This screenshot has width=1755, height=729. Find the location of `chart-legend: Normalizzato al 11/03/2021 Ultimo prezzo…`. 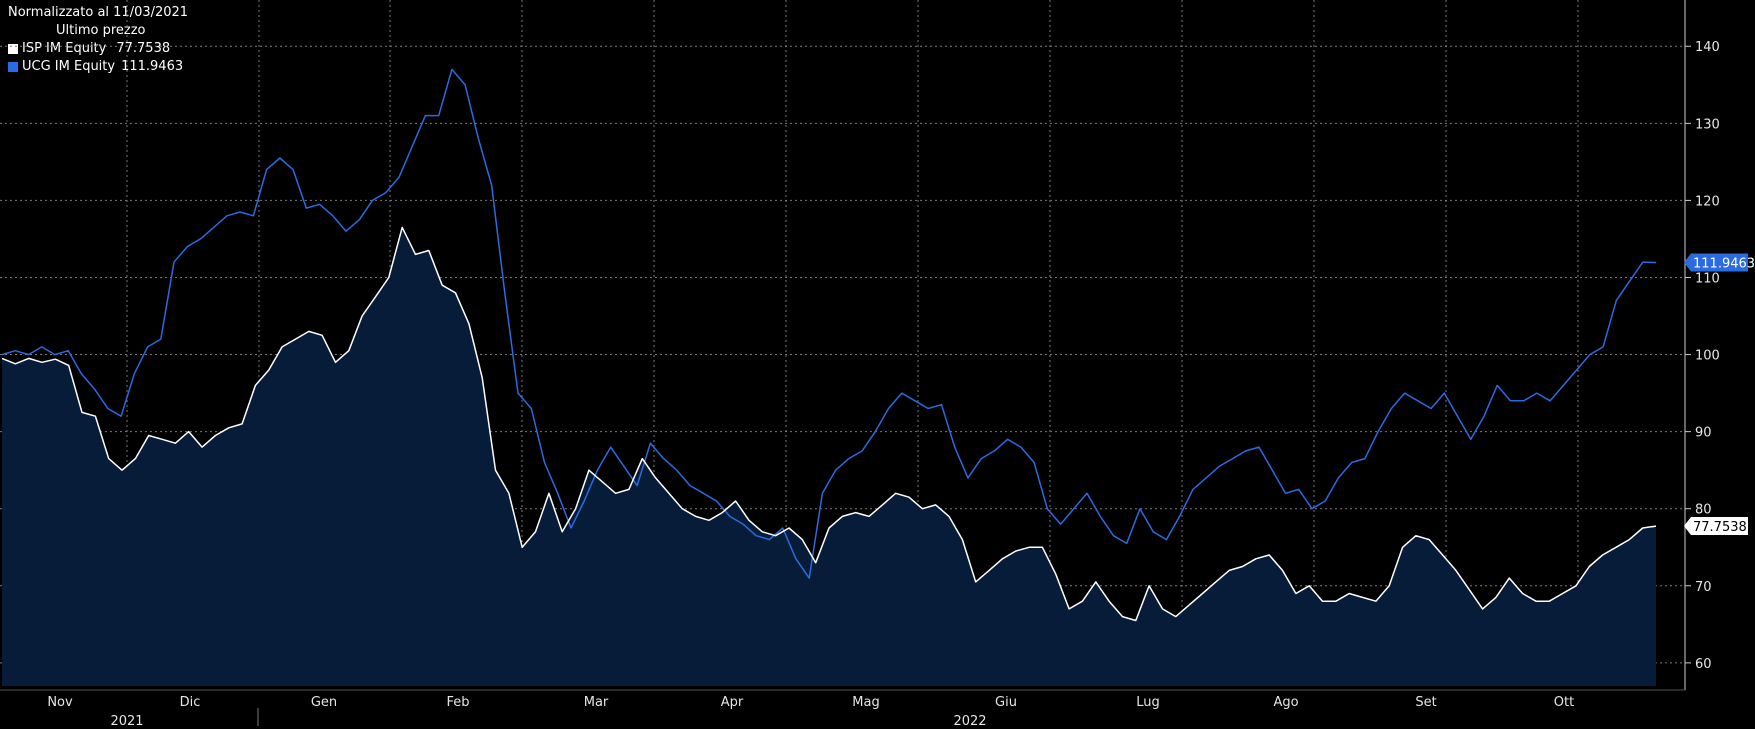

chart-legend: Normalizzato al 11/03/2021 Ultimo prezzo… is located at coordinates (98, 40).